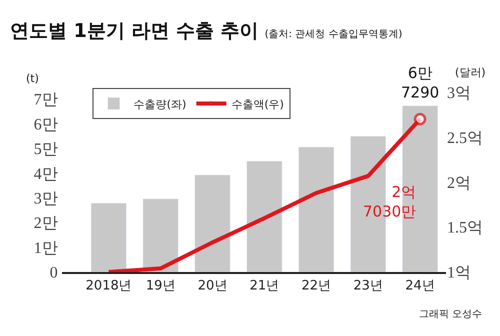  Describe the element at coordinates (46, 223) in the screenshot. I see `y-tick-label: 2만` at that location.